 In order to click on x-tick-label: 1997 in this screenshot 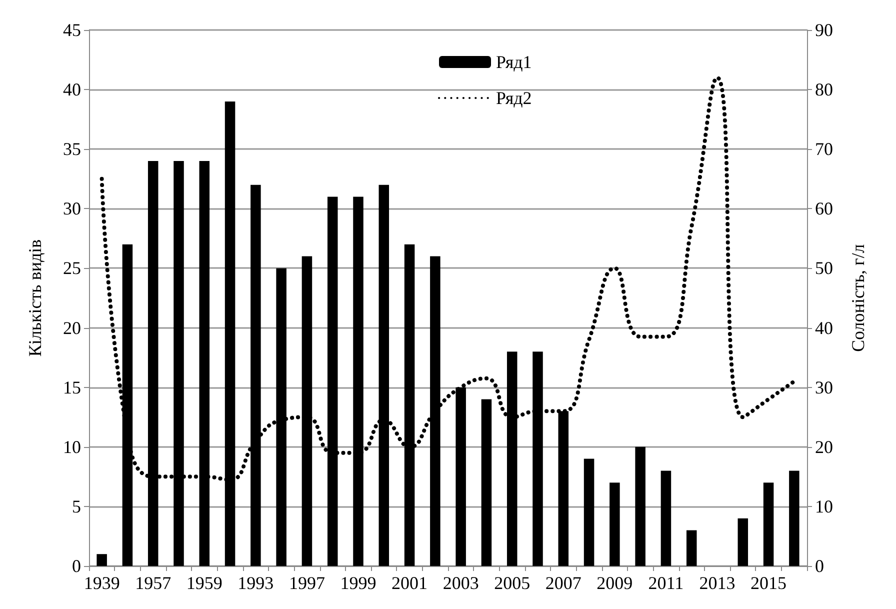, I will do `click(306, 583)`.